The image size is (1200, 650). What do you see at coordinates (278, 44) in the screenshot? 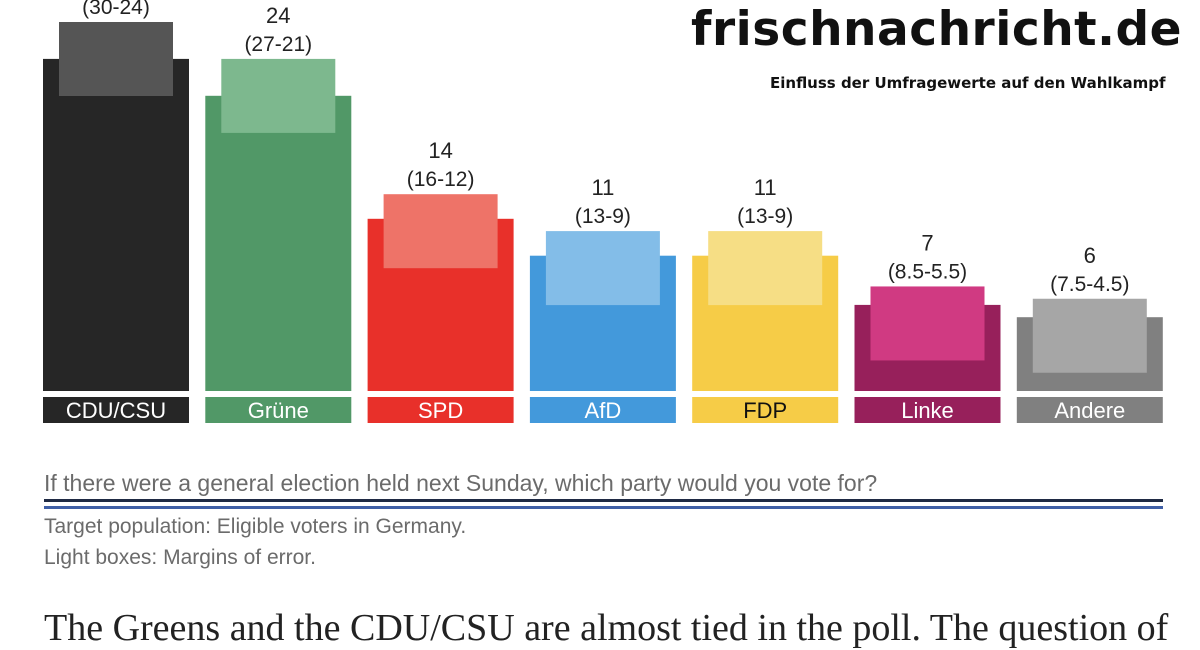
I see `range-label-gr-ne: (27-21)` at bounding box center [278, 44].